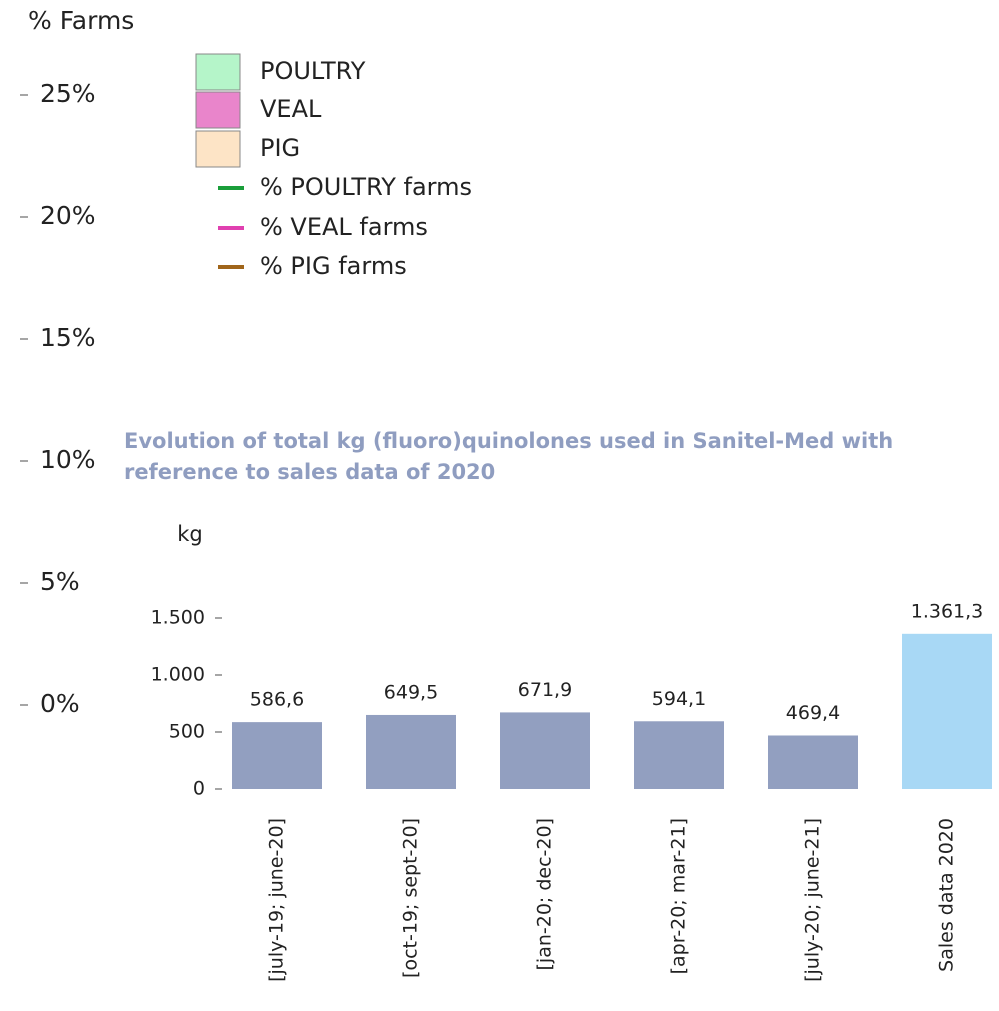  Describe the element at coordinates (333, 266) in the screenshot. I see `legend-label: % PIG farms` at that location.